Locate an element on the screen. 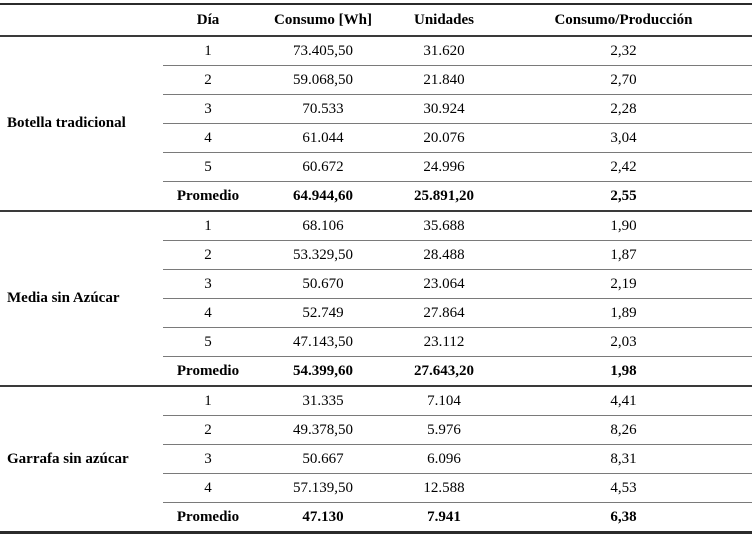 The image size is (752, 538). table-row: 5 47.143,50 23.112 2,03 is located at coordinates (376, 342).